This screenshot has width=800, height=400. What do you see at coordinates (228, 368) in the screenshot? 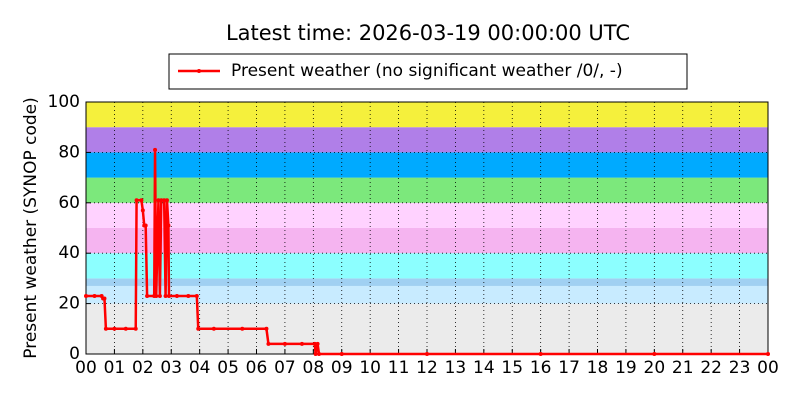
I see `x-tick-label: 05` at bounding box center [228, 368].